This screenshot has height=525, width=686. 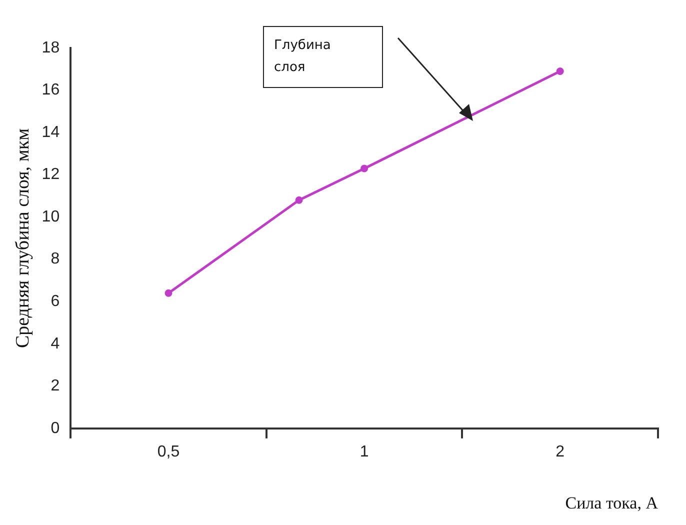 What do you see at coordinates (55, 301) in the screenshot?
I see `y-tick-label: 6` at bounding box center [55, 301].